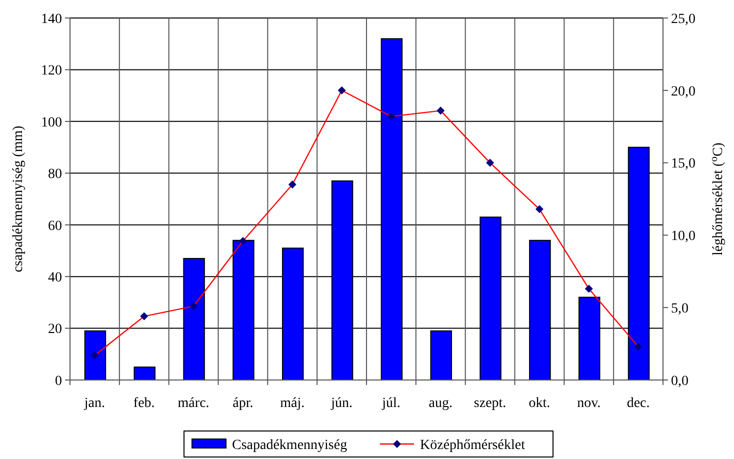  What do you see at coordinates (683, 164) in the screenshot?
I see `y2-tick-label: 15,0` at bounding box center [683, 164].